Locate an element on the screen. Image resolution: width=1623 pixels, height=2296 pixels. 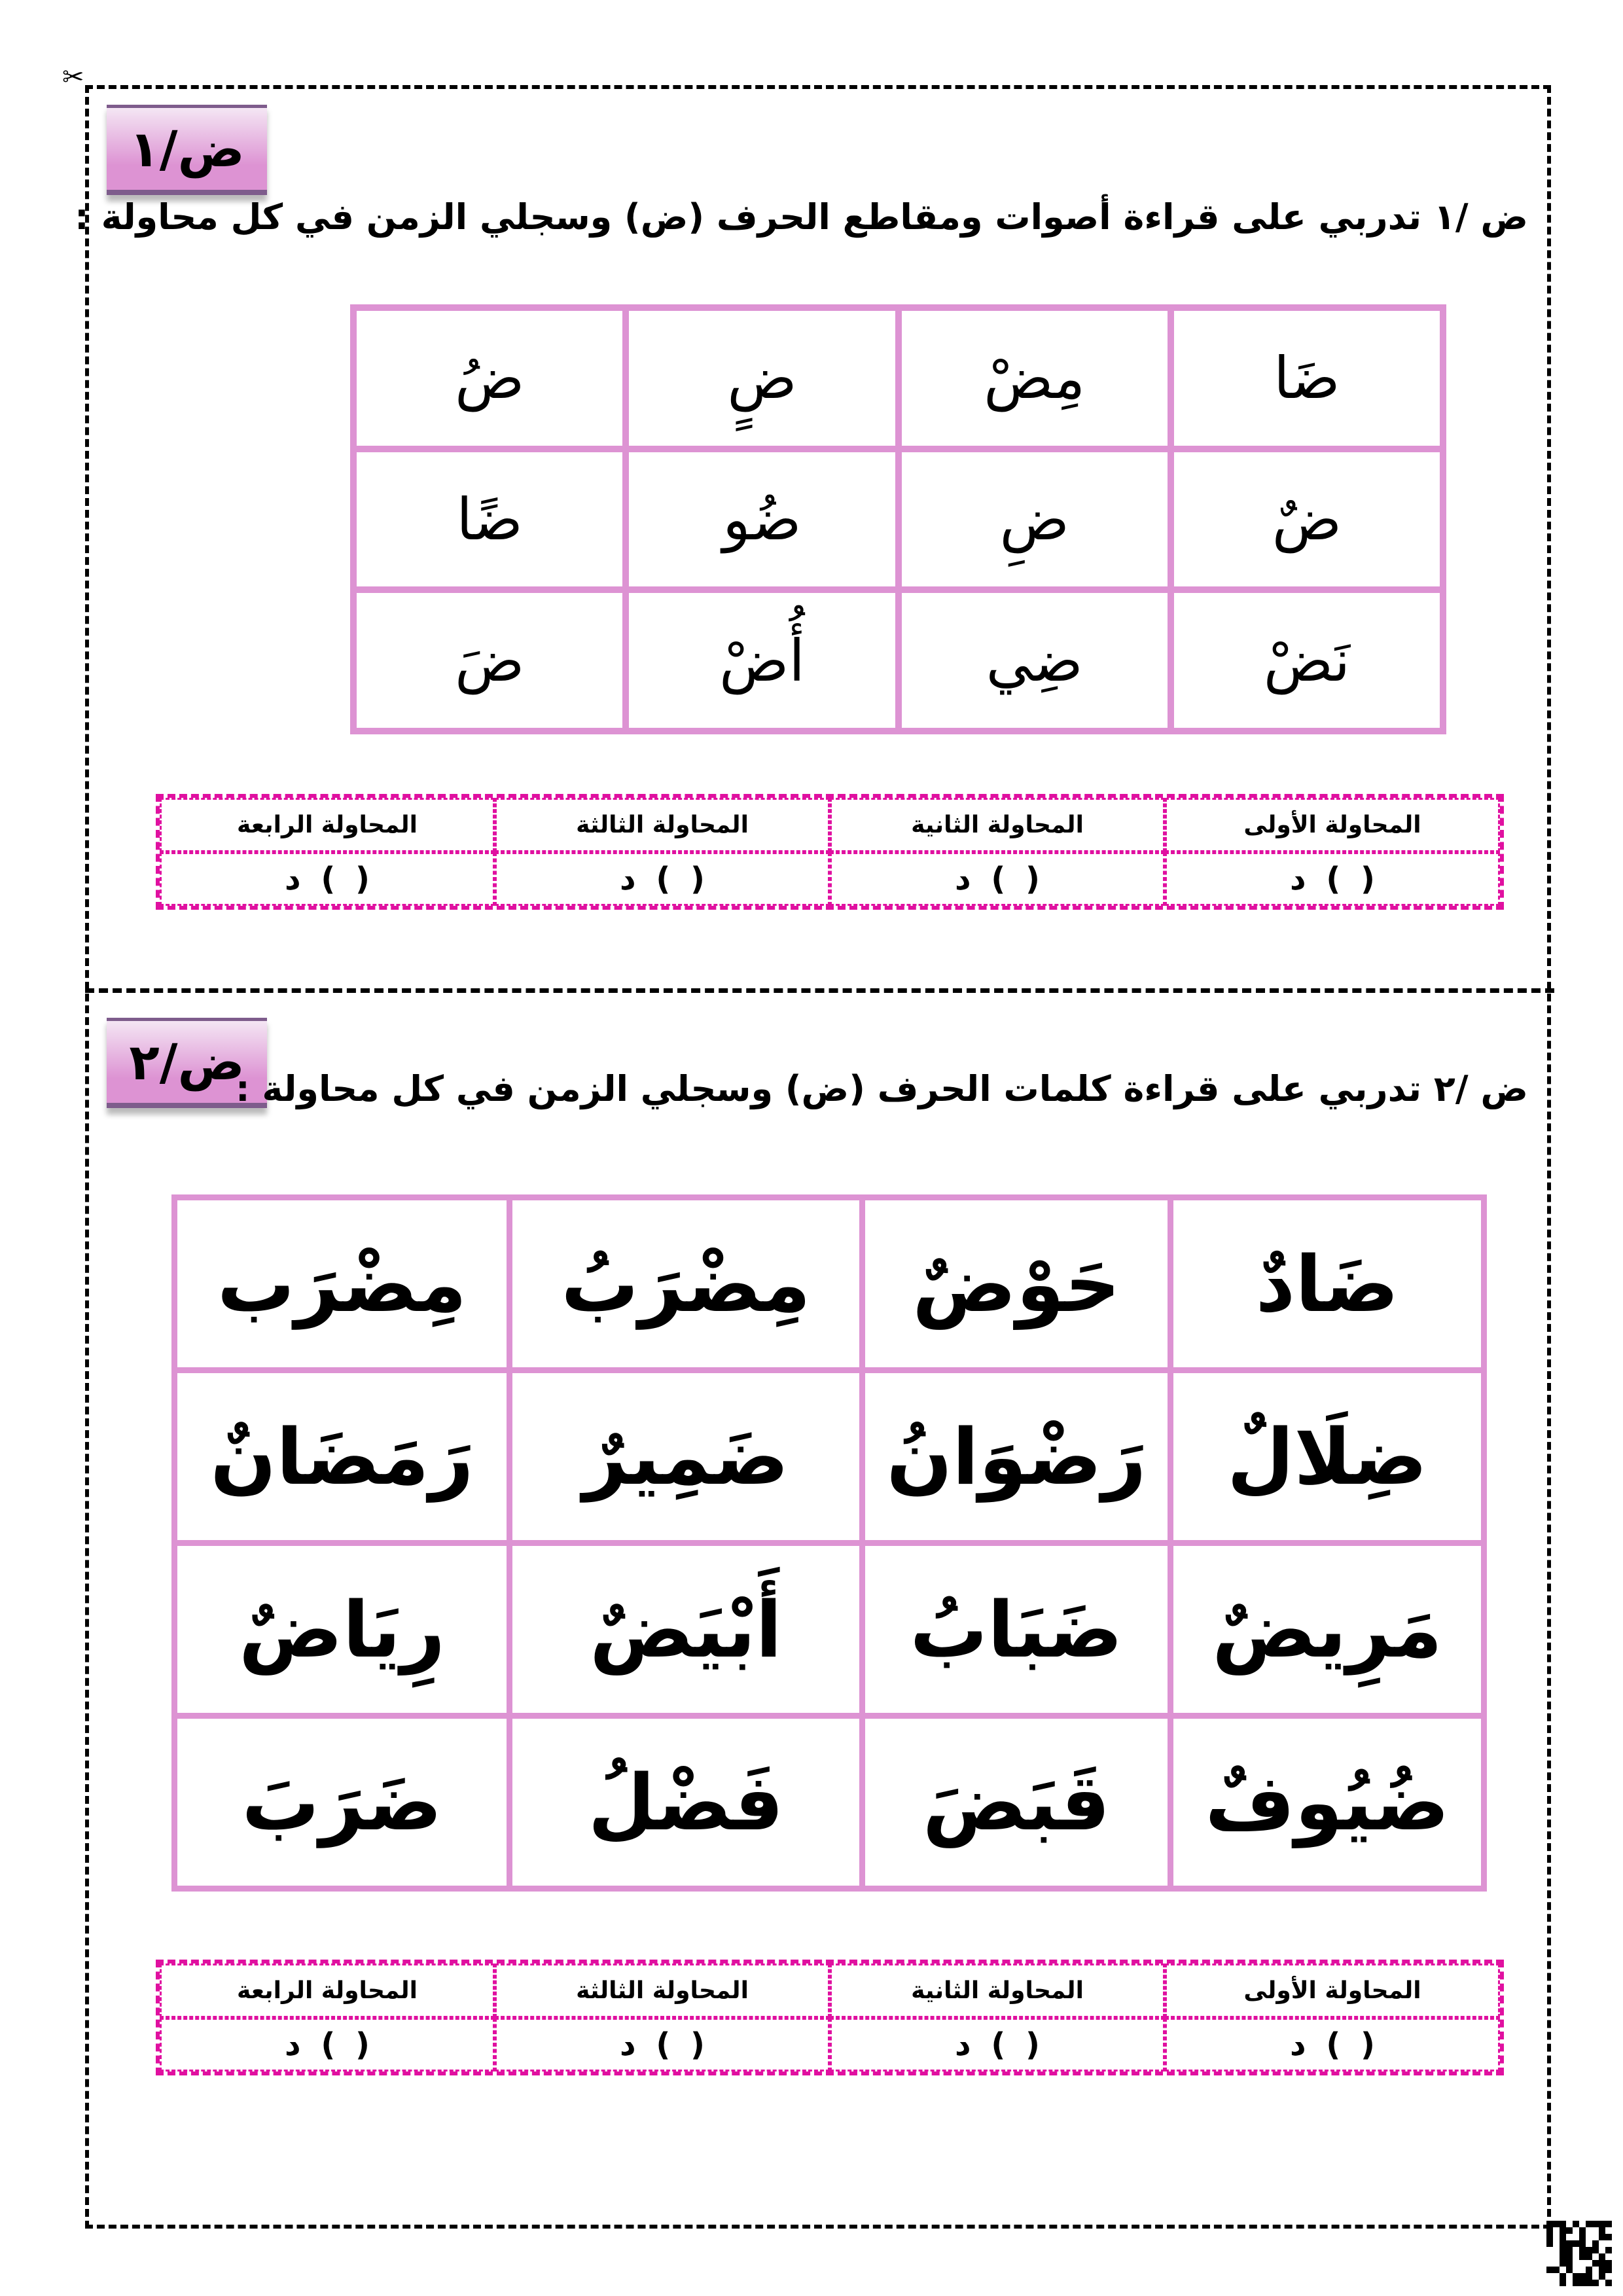
syllable-cell: ضُو is located at coordinates (762, 519).